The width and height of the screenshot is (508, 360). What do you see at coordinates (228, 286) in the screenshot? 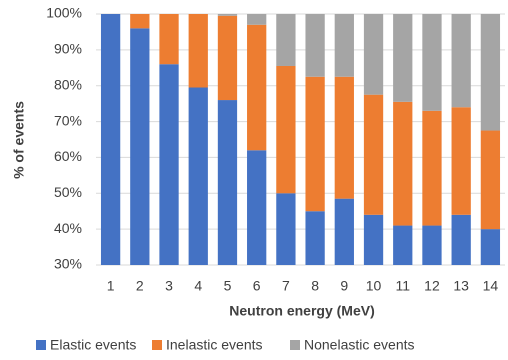
I see `x-tick-label: 5` at bounding box center [228, 286].